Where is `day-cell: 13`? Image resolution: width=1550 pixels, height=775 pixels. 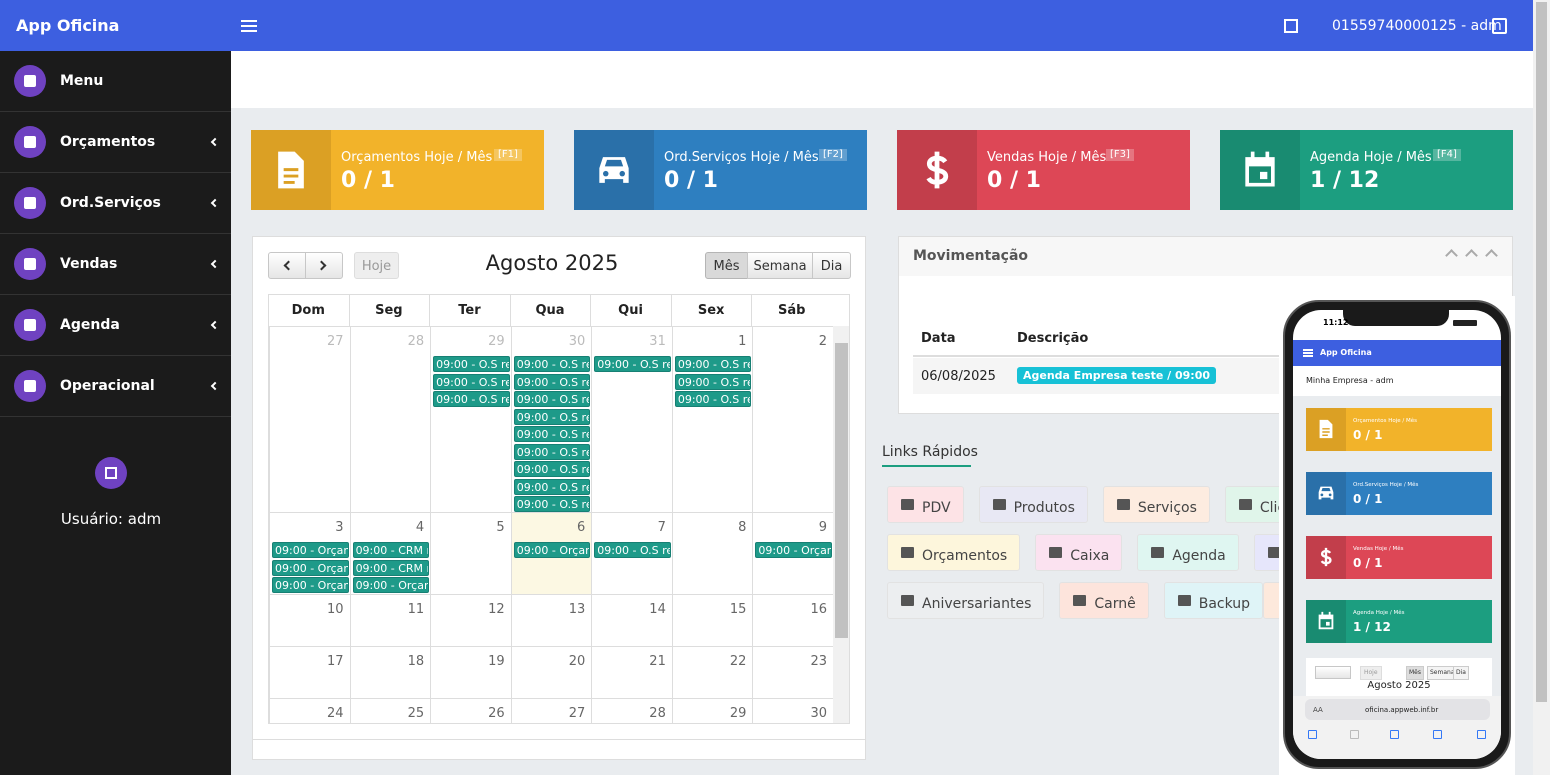
day-cell: 13 is located at coordinates (551, 620).